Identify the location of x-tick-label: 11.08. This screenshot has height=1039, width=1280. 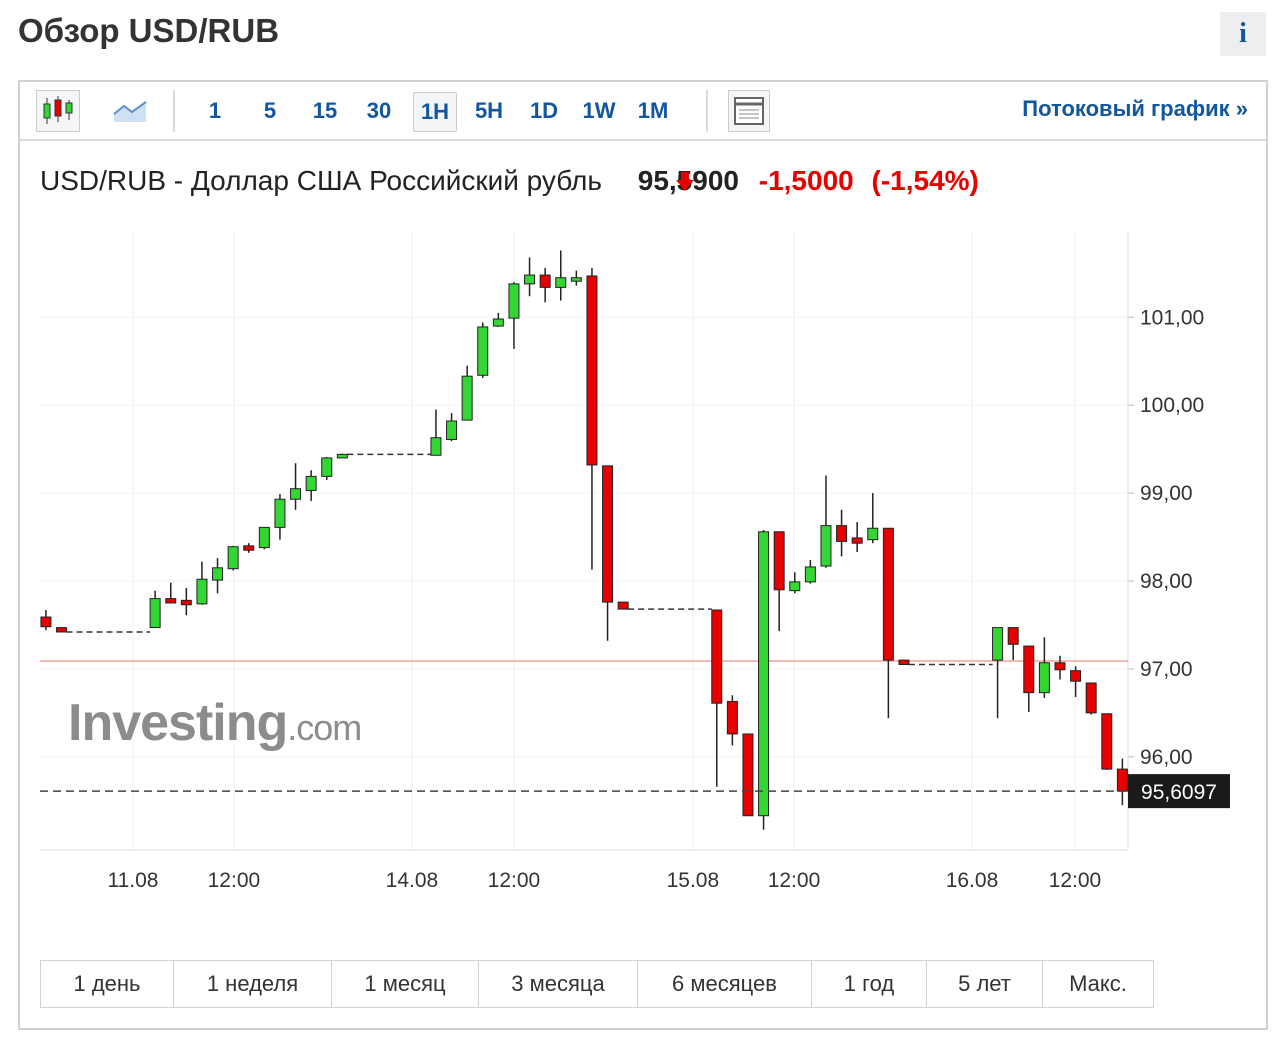
(132, 880).